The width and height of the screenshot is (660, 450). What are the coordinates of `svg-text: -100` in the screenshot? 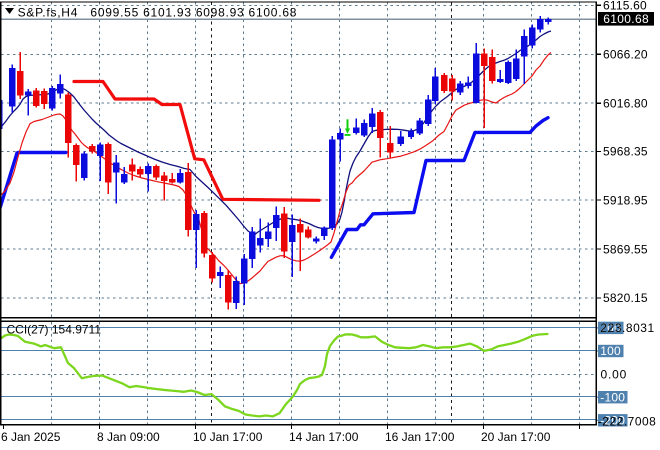 It's located at (612, 397).